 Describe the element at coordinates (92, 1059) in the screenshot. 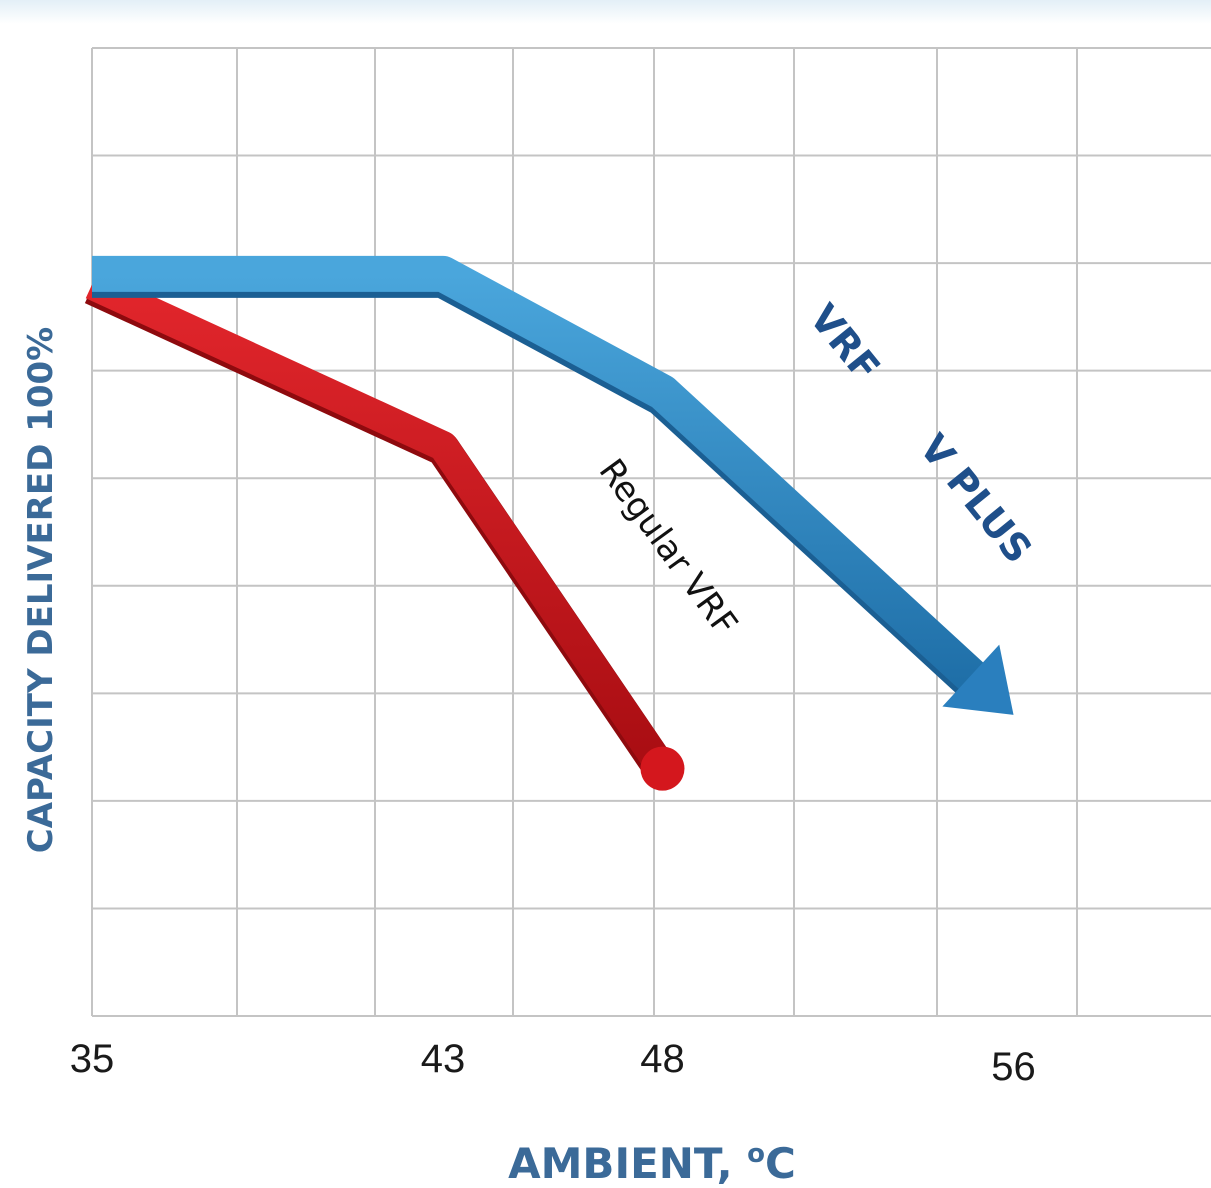

I see `x-tick-label: 35` at that location.